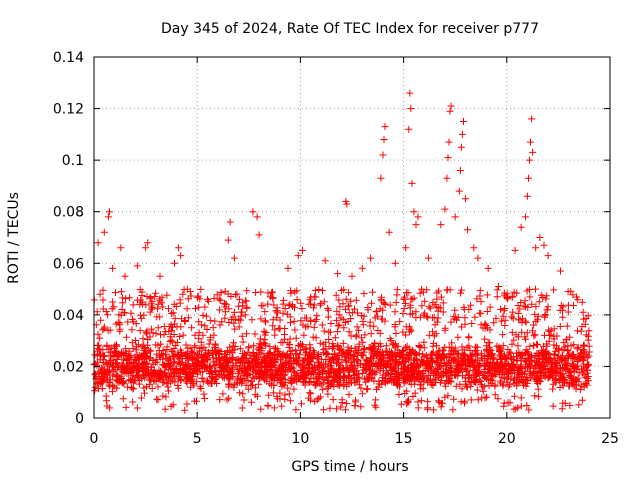 This screenshot has height=480, width=640. Describe the element at coordinates (349, 467) in the screenshot. I see `x-axis-label: GPS time / hours` at that location.